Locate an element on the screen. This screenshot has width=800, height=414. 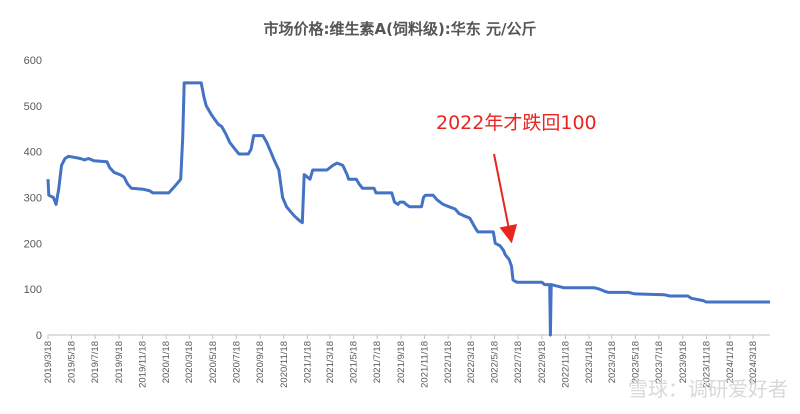
x-tick-label: 2022/3/18 is located at coordinates (471, 362).